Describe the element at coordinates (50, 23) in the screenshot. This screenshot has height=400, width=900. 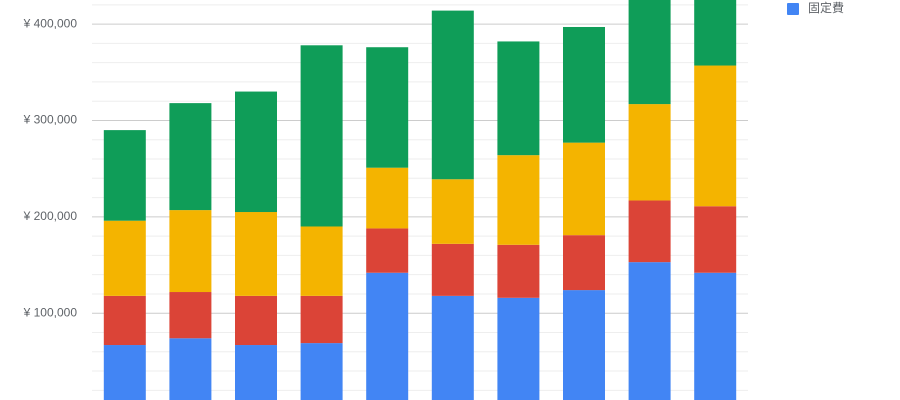
I see `y-tick-label: ¥ 400,000` at that location.